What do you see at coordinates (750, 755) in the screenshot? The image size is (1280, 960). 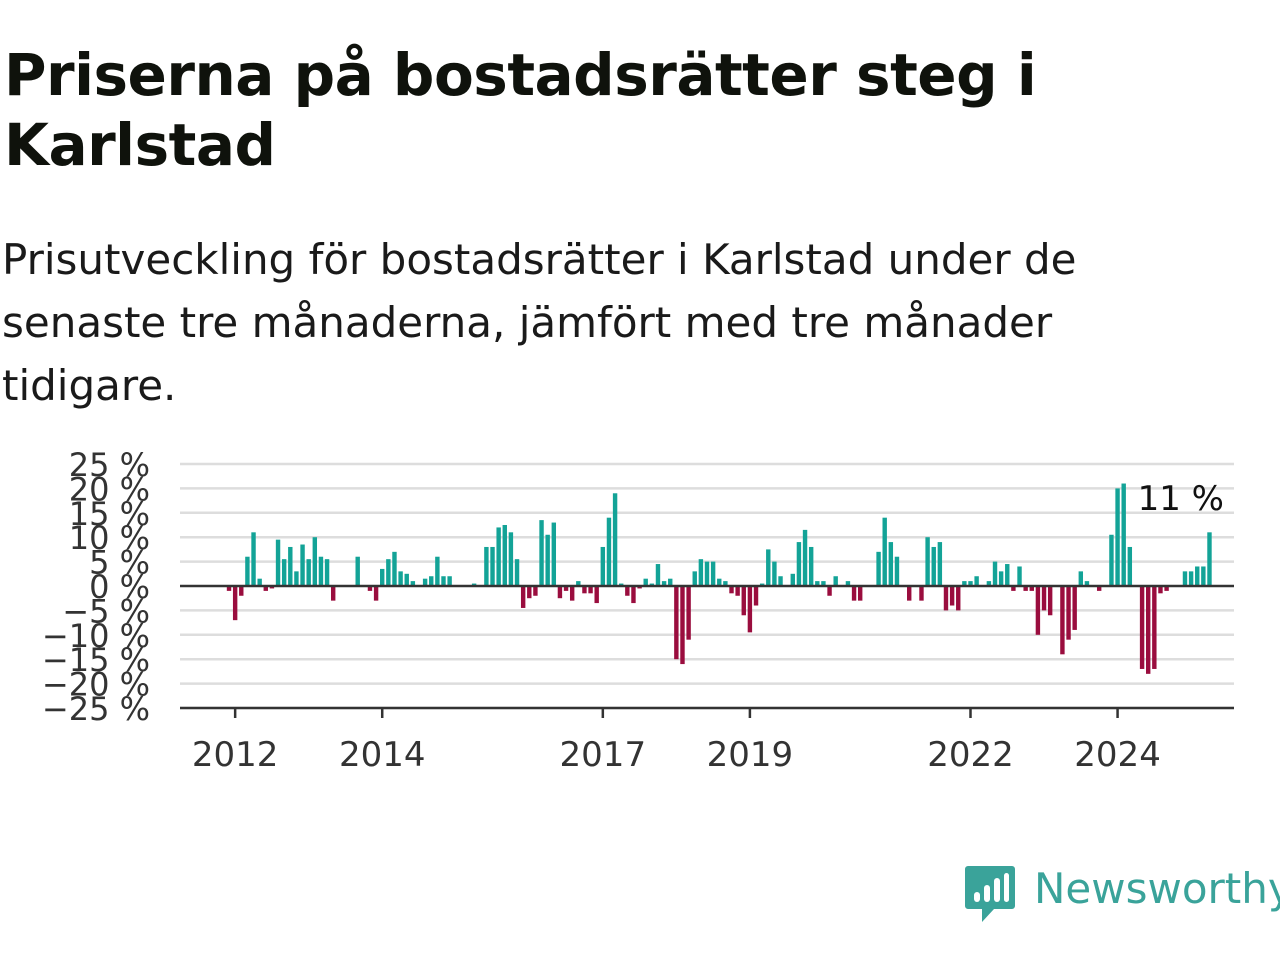 I see `x-tick-label: 2019` at bounding box center [750, 755].